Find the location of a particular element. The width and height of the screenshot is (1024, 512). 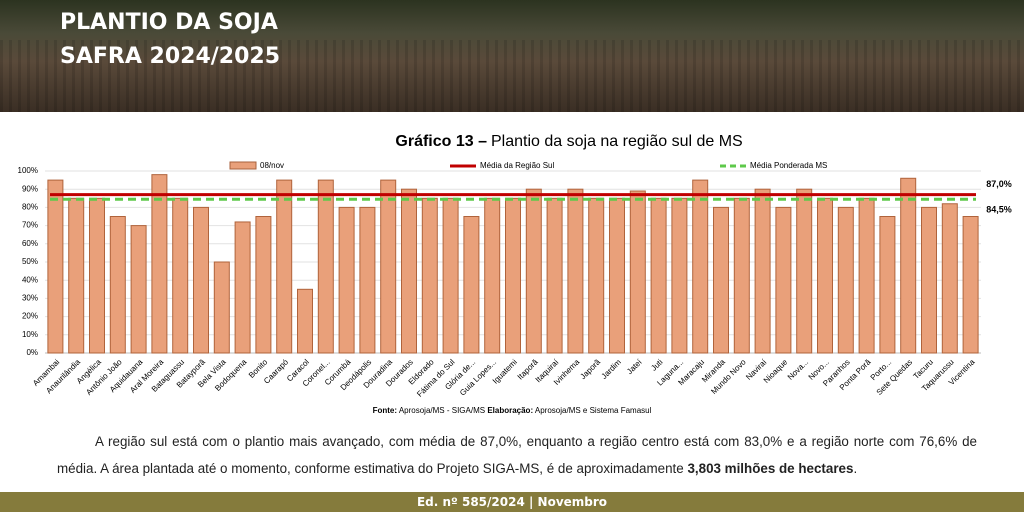

reference-label: 84,5% is located at coordinates (999, 210).